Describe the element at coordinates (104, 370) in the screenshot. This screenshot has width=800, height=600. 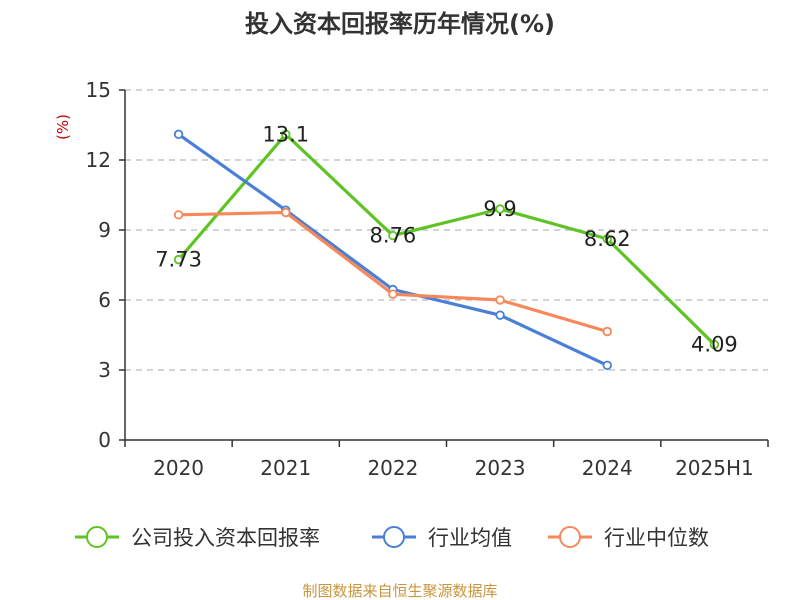
I see `y-tick-label: 3` at that location.